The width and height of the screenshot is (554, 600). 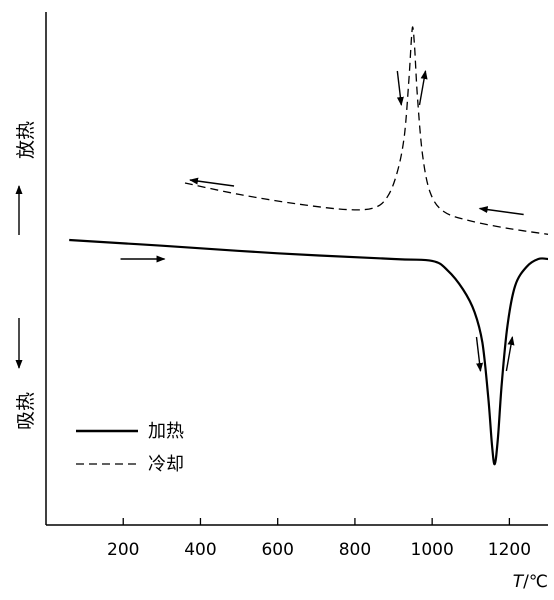 I want to click on x-tick-label: 1000, so click(x=432, y=550).